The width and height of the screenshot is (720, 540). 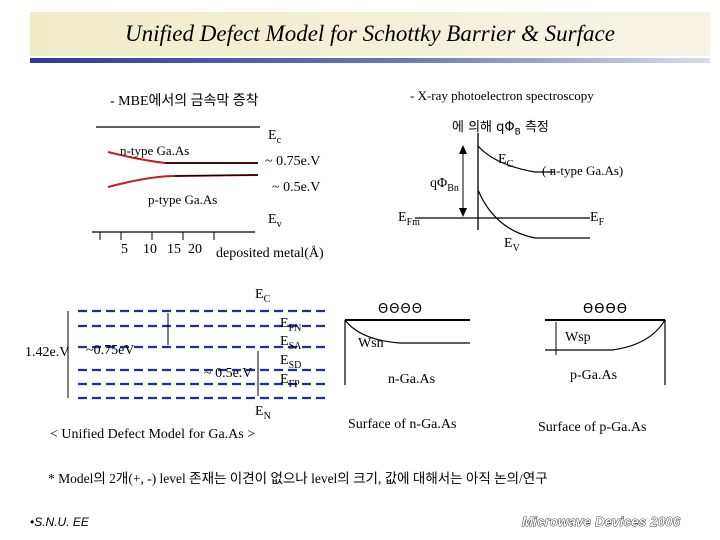 I want to click on efp-label: EFP, so click(x=290, y=381).